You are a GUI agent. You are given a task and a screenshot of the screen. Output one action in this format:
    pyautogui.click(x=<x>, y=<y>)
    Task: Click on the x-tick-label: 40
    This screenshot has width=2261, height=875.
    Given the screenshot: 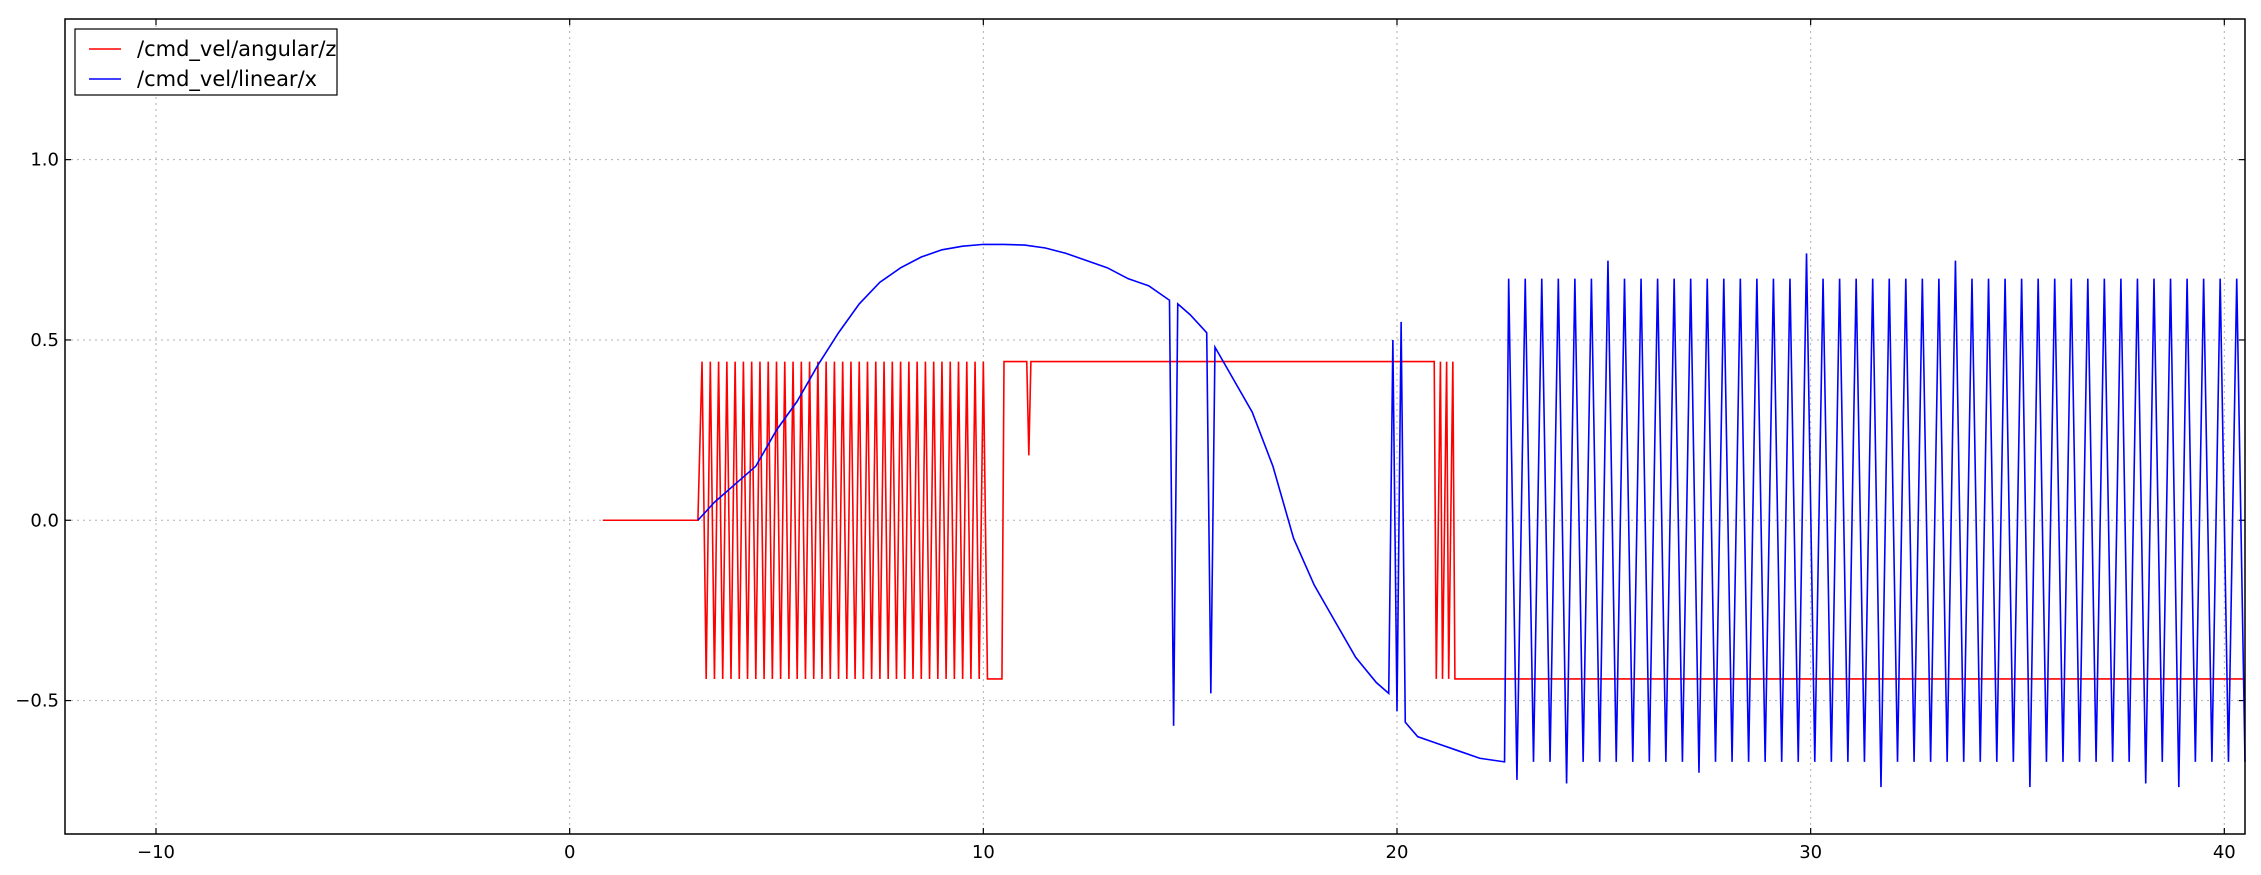 What is the action you would take?
    pyautogui.click(x=2224, y=852)
    